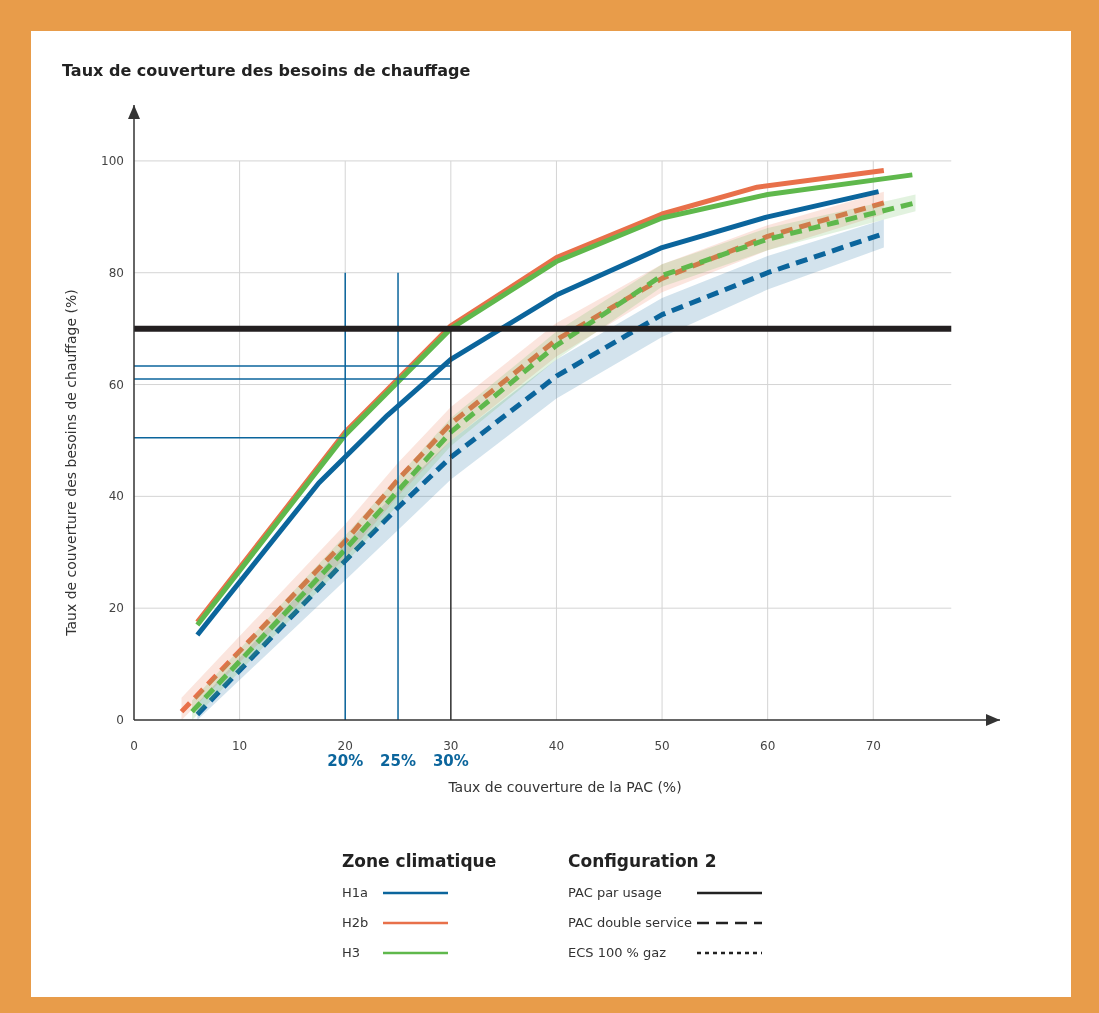  I want to click on legend-label: H1a, so click(355, 892).